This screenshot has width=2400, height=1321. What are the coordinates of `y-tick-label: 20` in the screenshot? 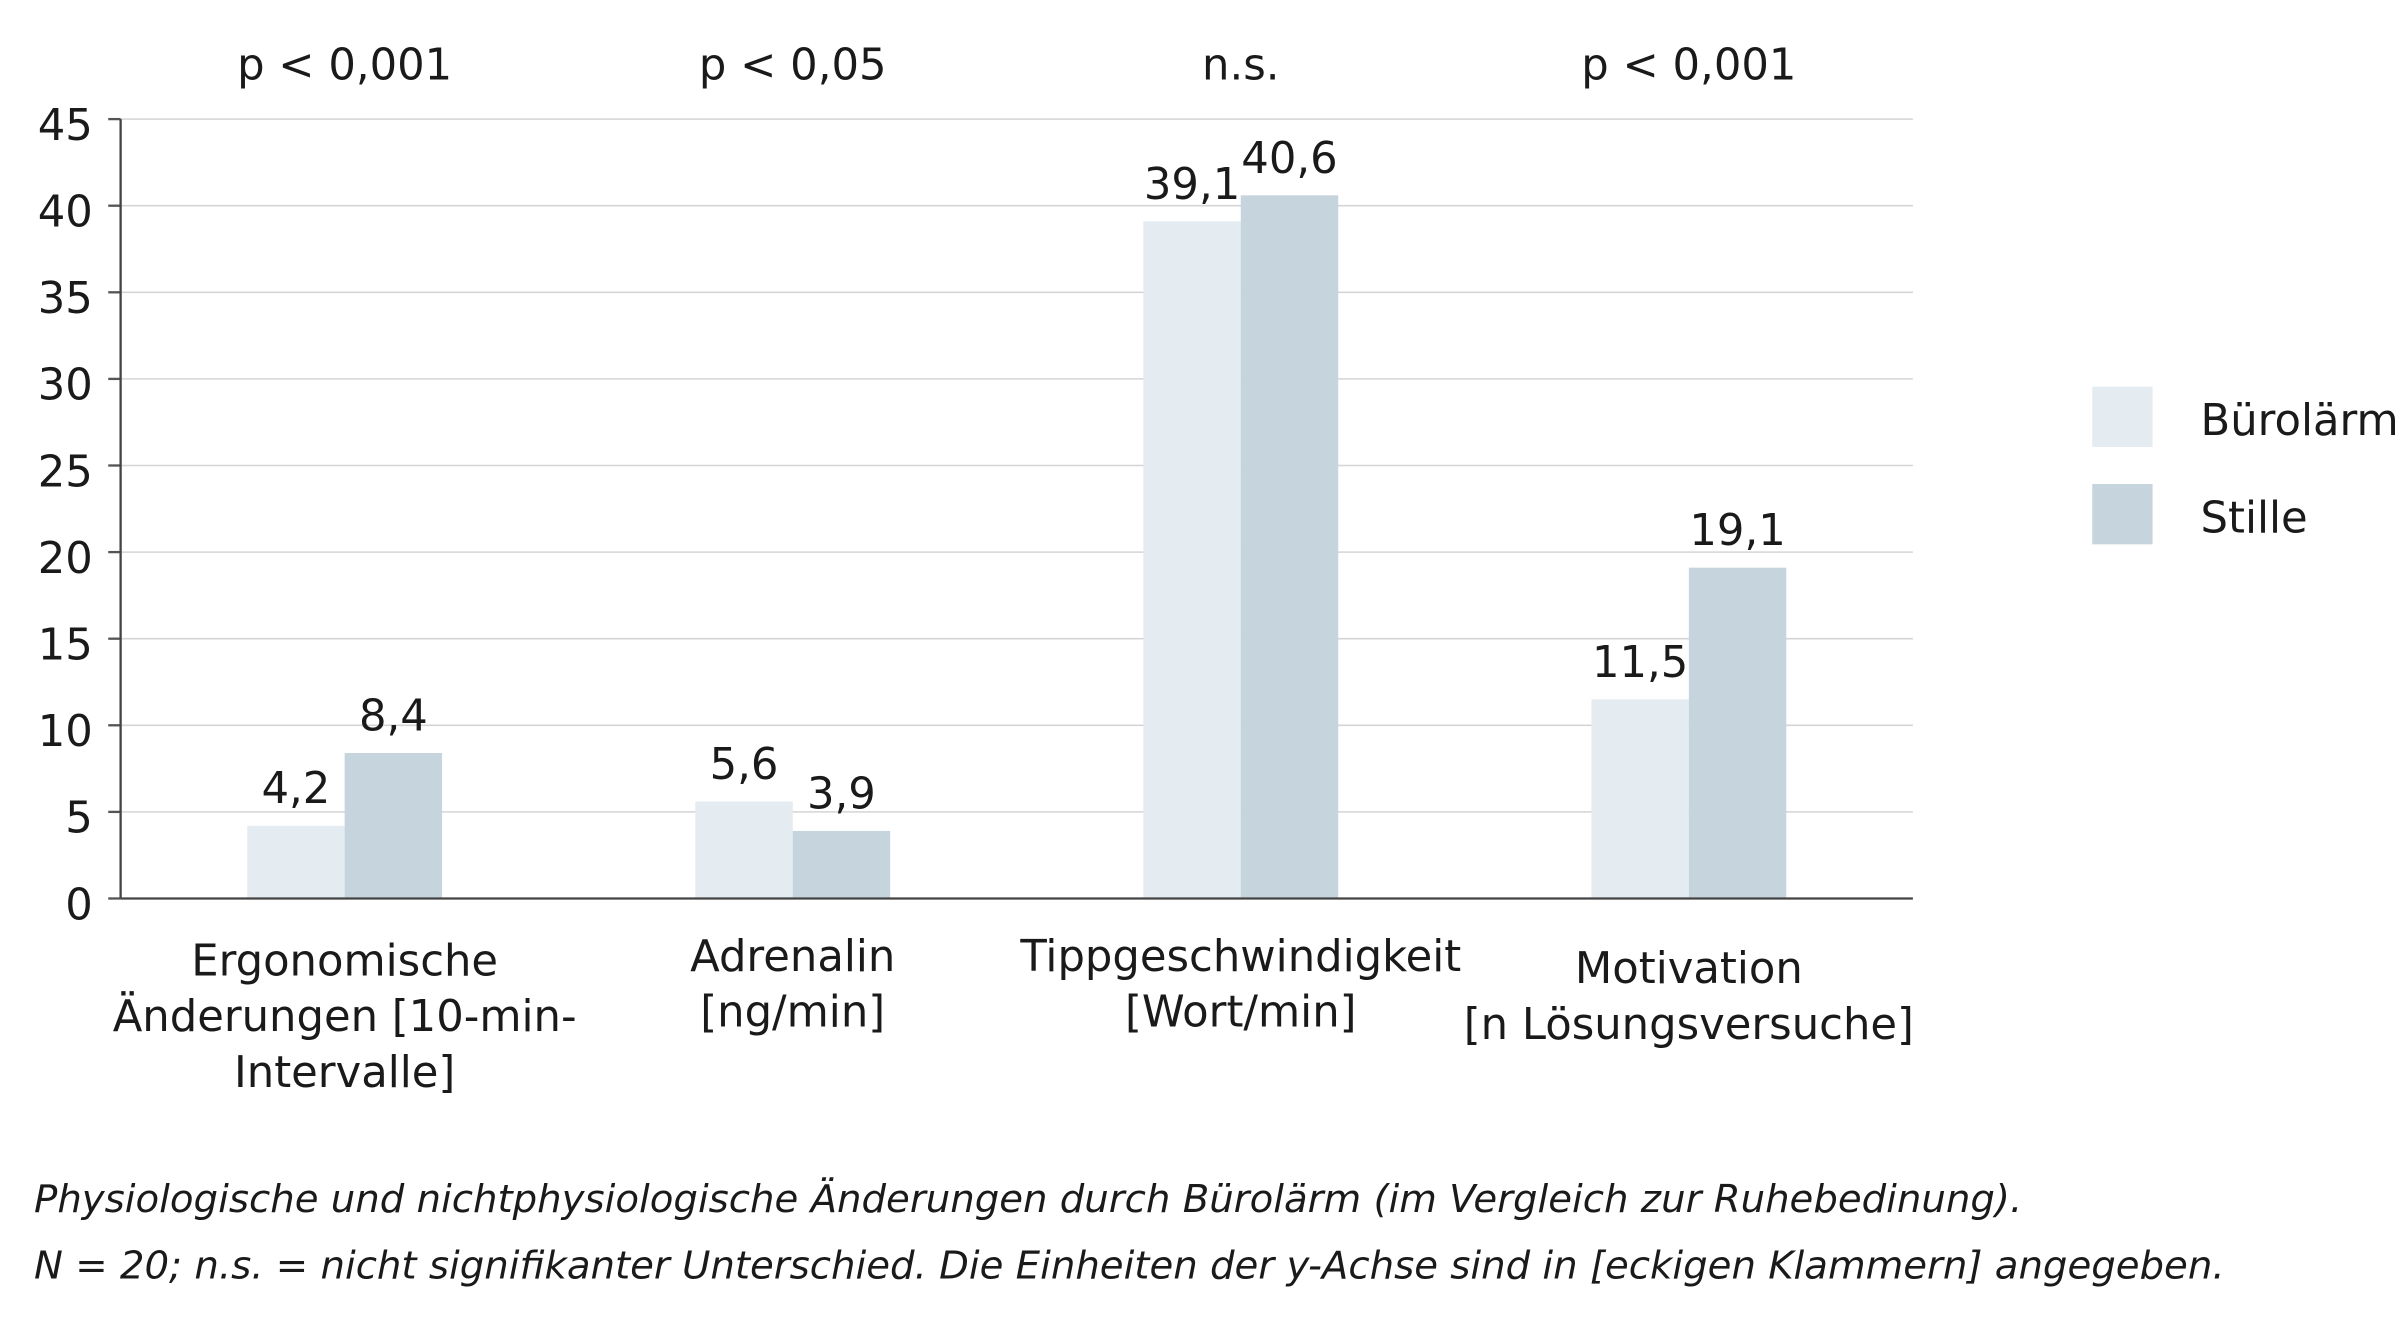 It's located at (65, 559).